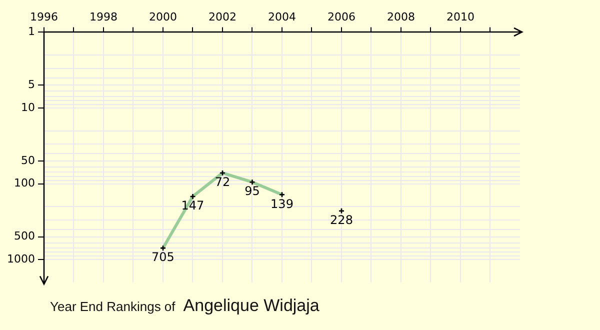 The height and width of the screenshot is (330, 600). I want to click on text: Angelique Widjaja, so click(251, 305).